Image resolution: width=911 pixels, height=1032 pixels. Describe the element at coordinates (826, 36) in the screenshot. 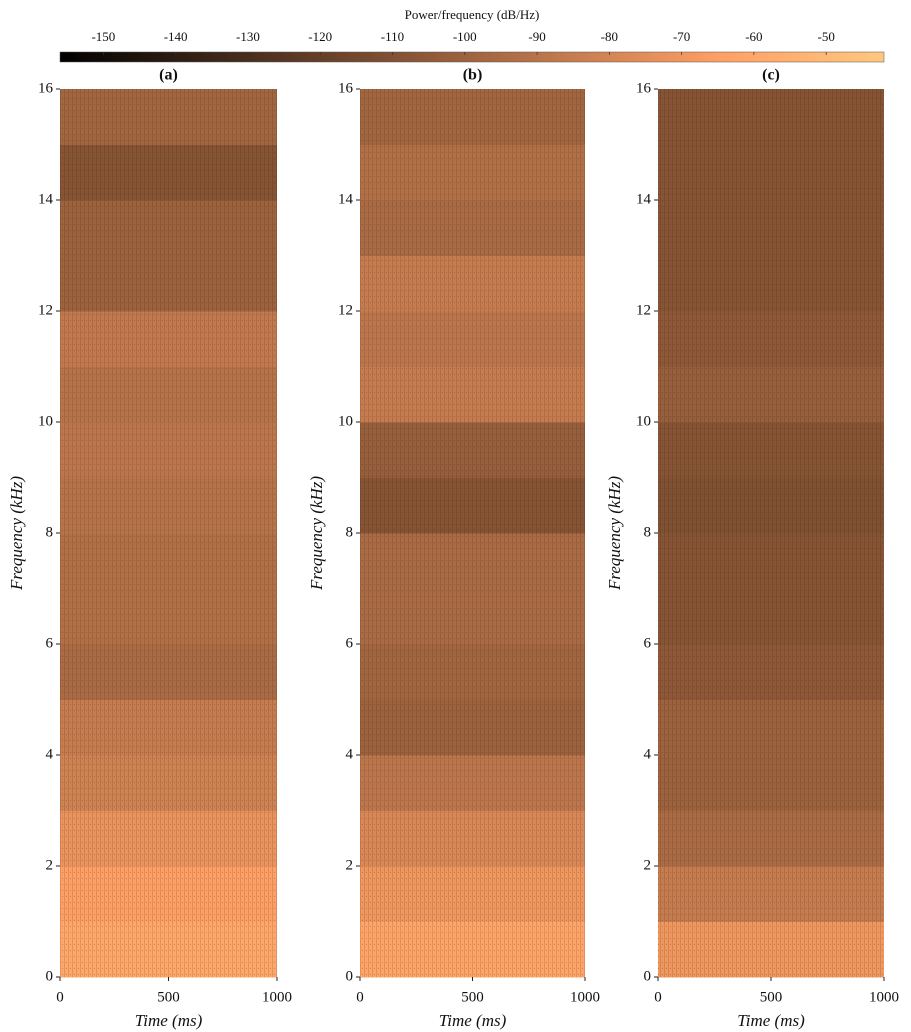

I see `colorbar-tick-label: -50` at that location.